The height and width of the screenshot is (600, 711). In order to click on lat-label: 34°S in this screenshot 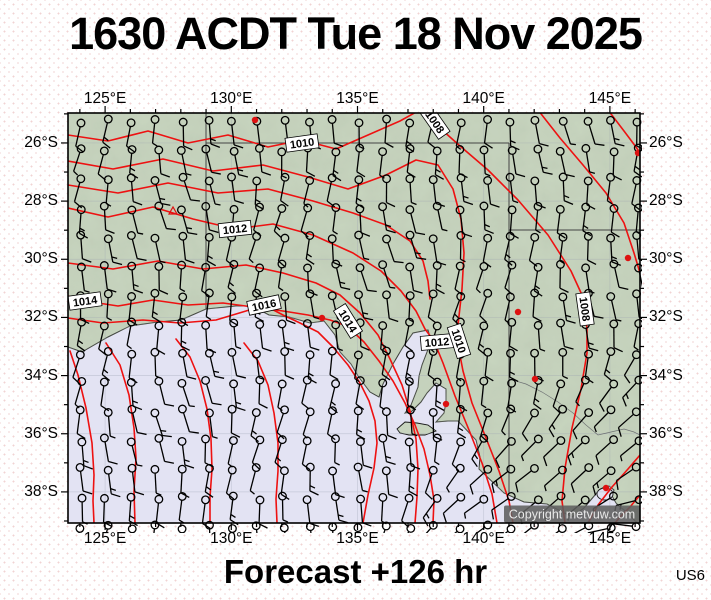, I will do `click(41, 375)`.